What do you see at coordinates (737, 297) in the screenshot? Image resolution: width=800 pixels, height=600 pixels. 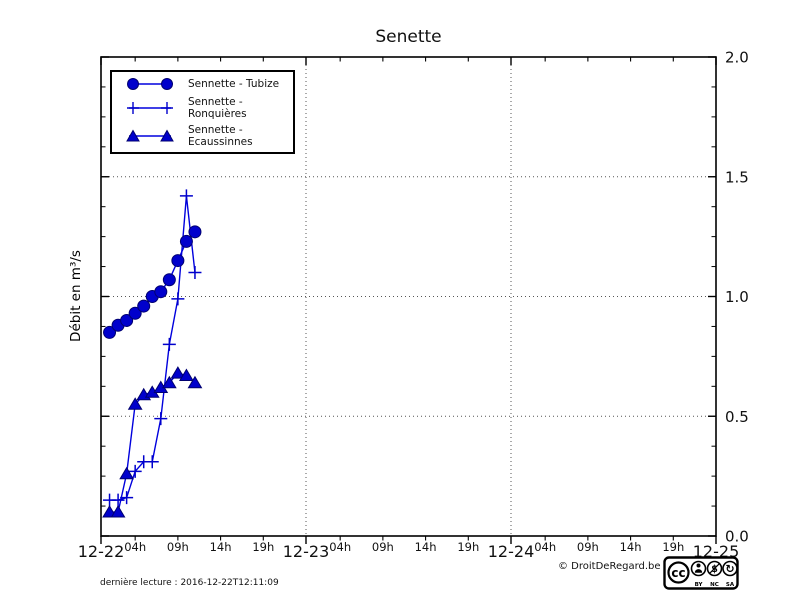 I see `y-tick-label: 1.0` at bounding box center [737, 297].